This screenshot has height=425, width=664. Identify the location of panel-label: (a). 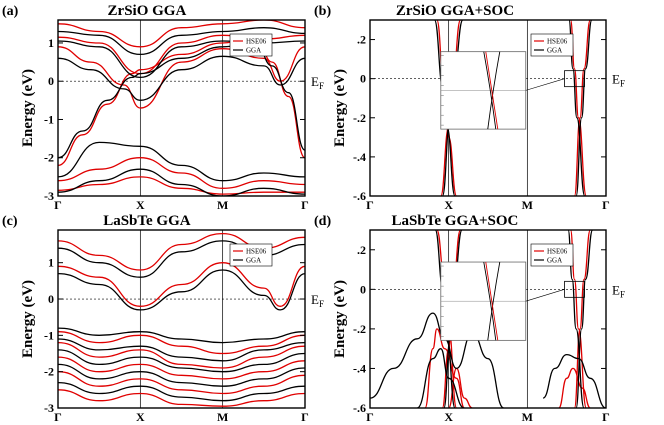
(10, 11).